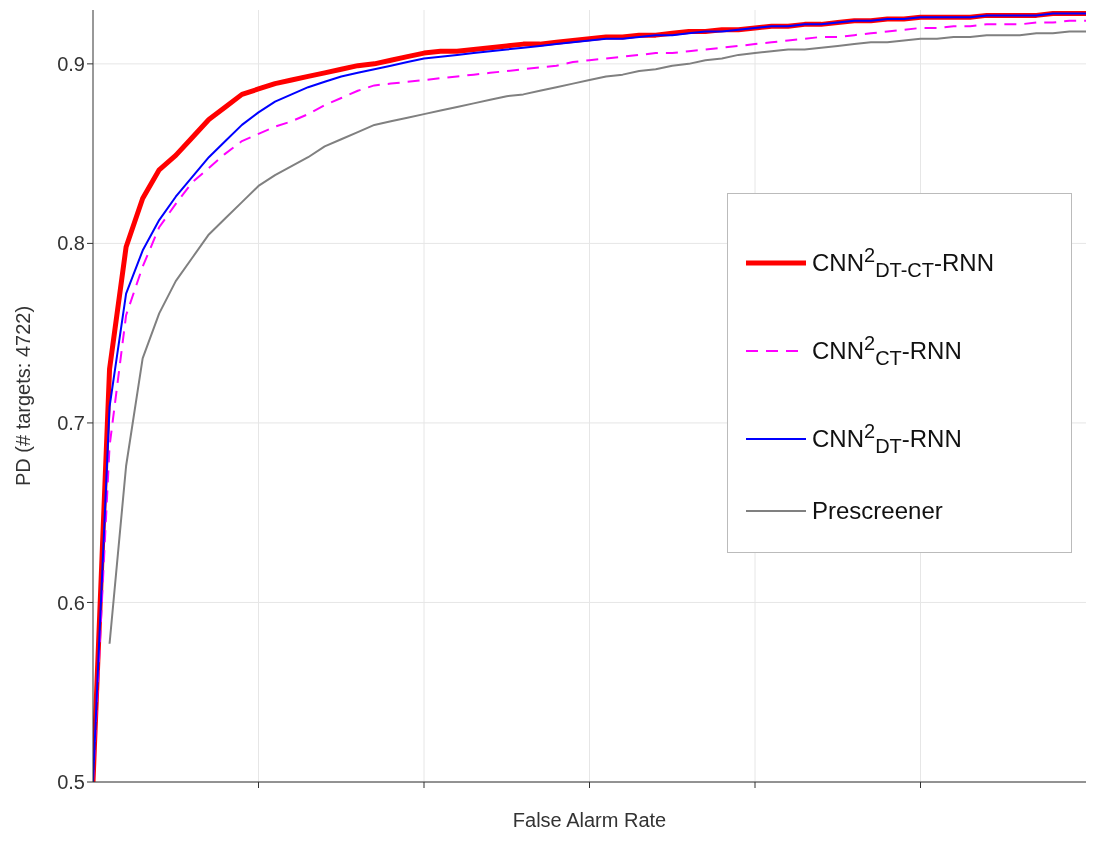 The height and width of the screenshot is (845, 1094). What do you see at coordinates (23, 396) in the screenshot?
I see `y-axis-title: PD (# targets: 4722)` at bounding box center [23, 396].